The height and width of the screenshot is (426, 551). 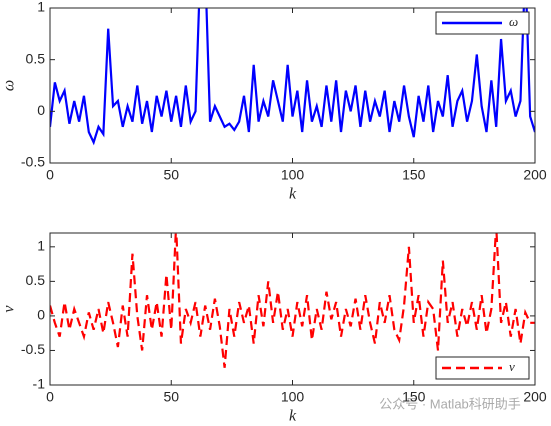 What do you see at coordinates (482, 368) in the screenshot?
I see `legend-box` at bounding box center [482, 368].